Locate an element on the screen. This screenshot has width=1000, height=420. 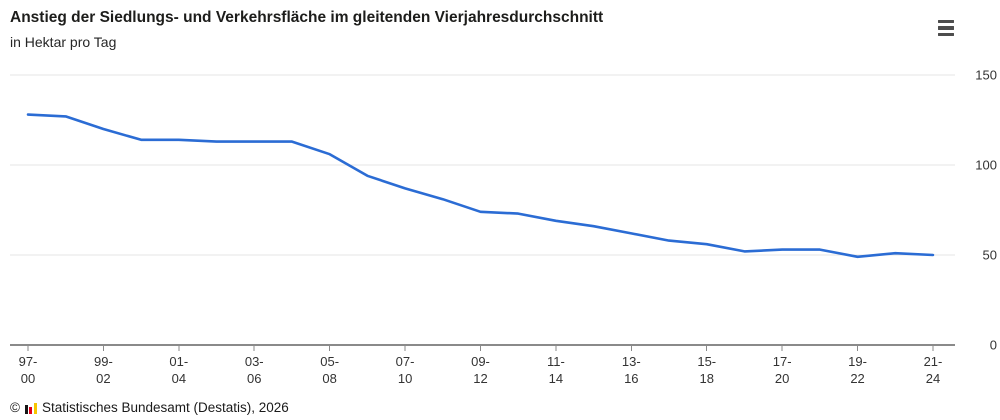
svg-text: 03- is located at coordinates (254, 361).